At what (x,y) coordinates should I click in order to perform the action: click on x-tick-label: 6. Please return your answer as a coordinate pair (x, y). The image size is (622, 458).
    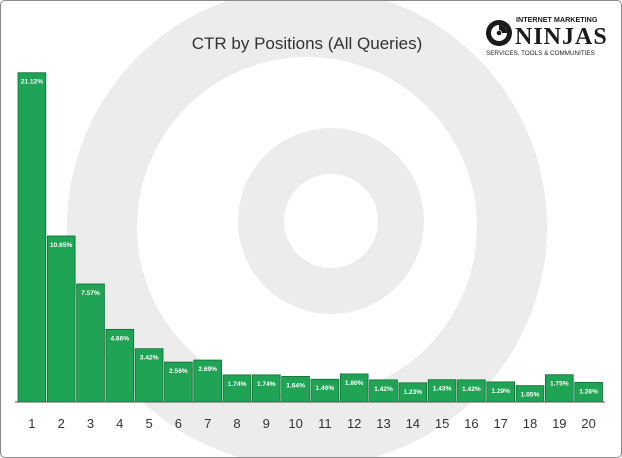
    Looking at the image, I should click on (178, 423).